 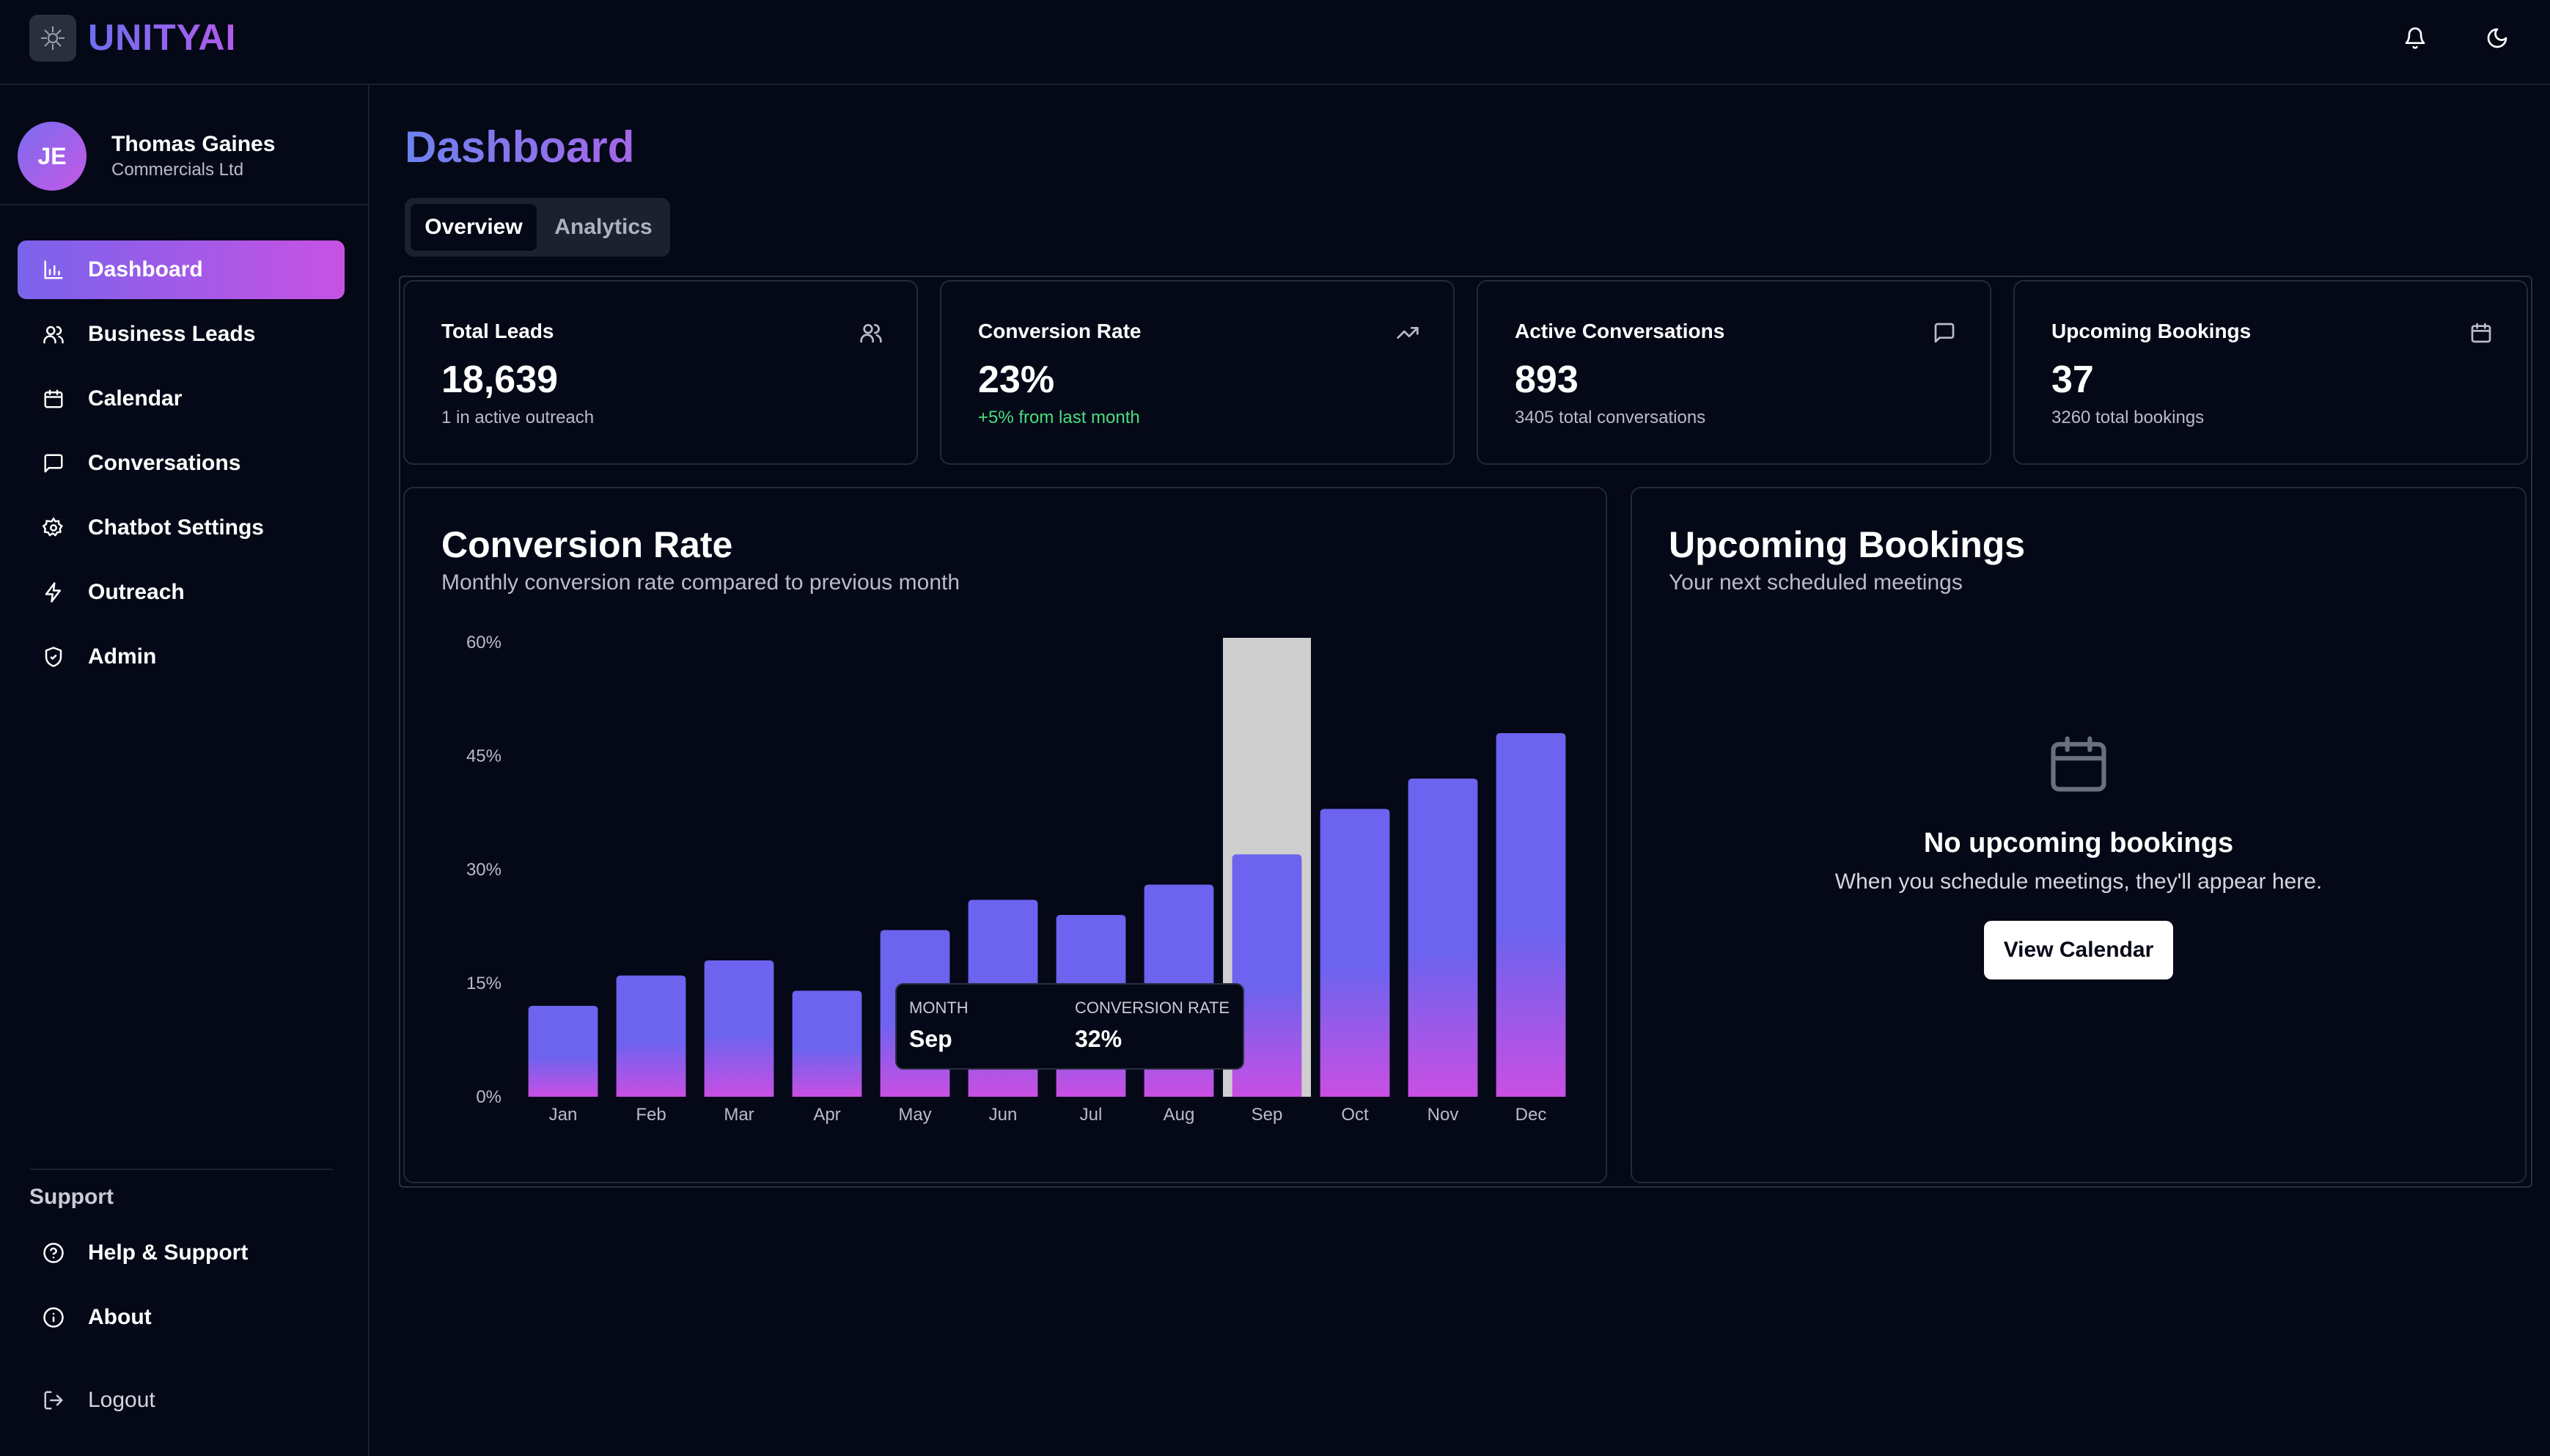 What do you see at coordinates (53, 156) in the screenshot?
I see `avatar: JE` at bounding box center [53, 156].